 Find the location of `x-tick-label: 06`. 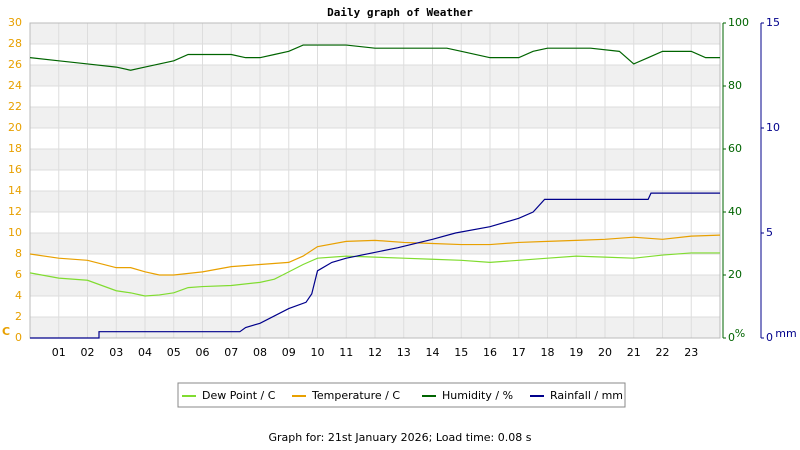

x-tick-label: 06 is located at coordinates (203, 352).